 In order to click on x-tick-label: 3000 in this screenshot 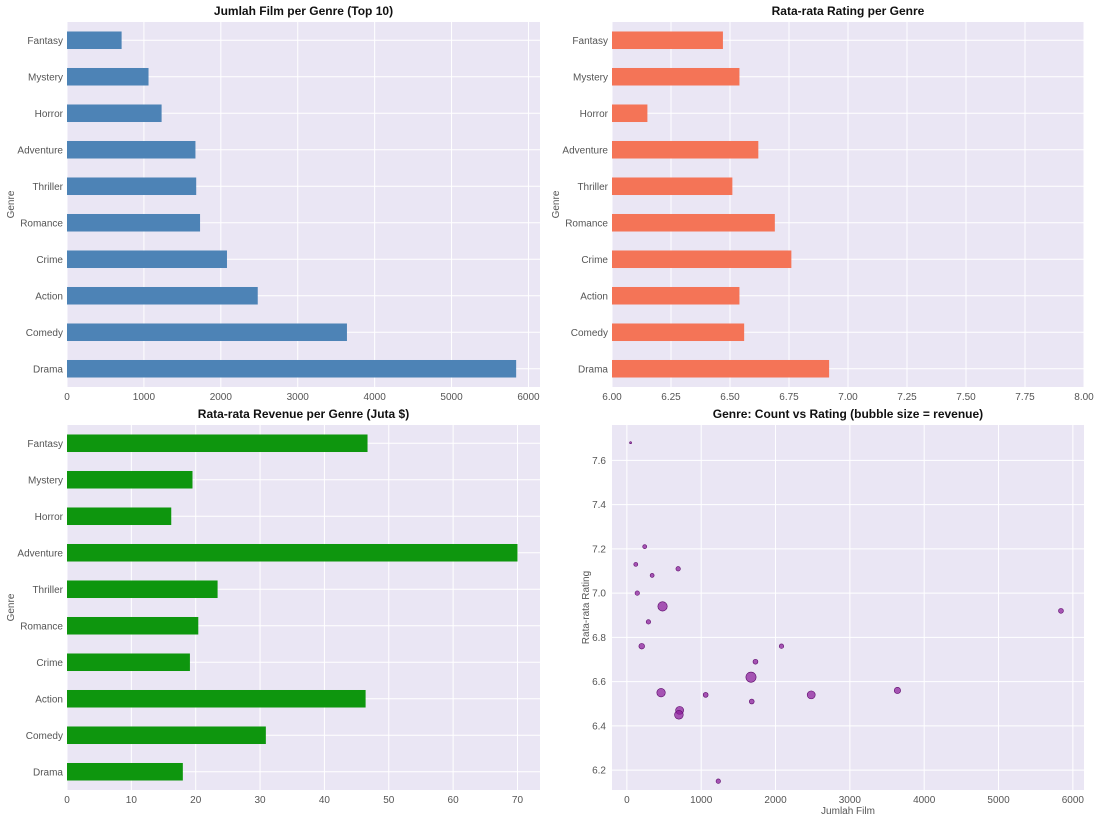, I will do `click(850, 800)`.